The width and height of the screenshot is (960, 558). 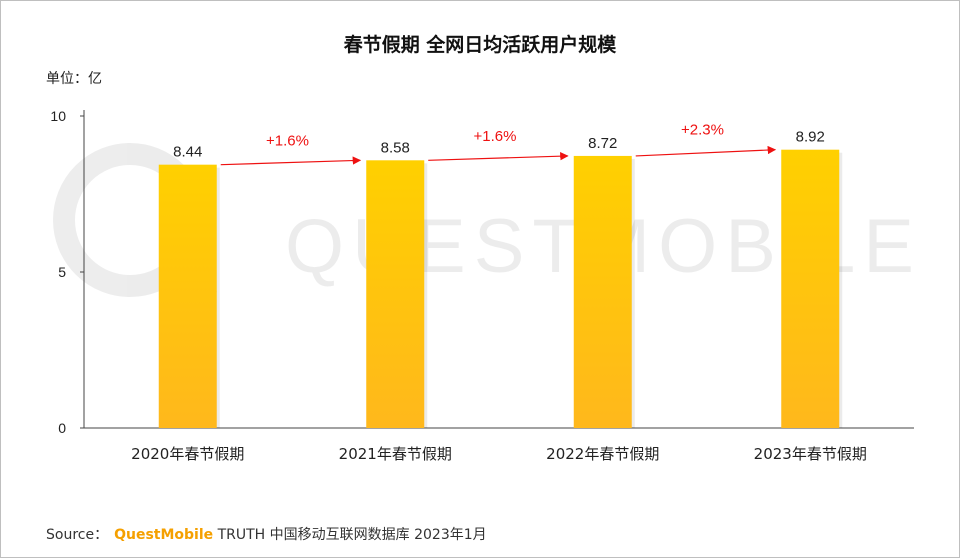 What do you see at coordinates (395, 147) in the screenshot?
I see `bar-value-label: 8.58` at bounding box center [395, 147].